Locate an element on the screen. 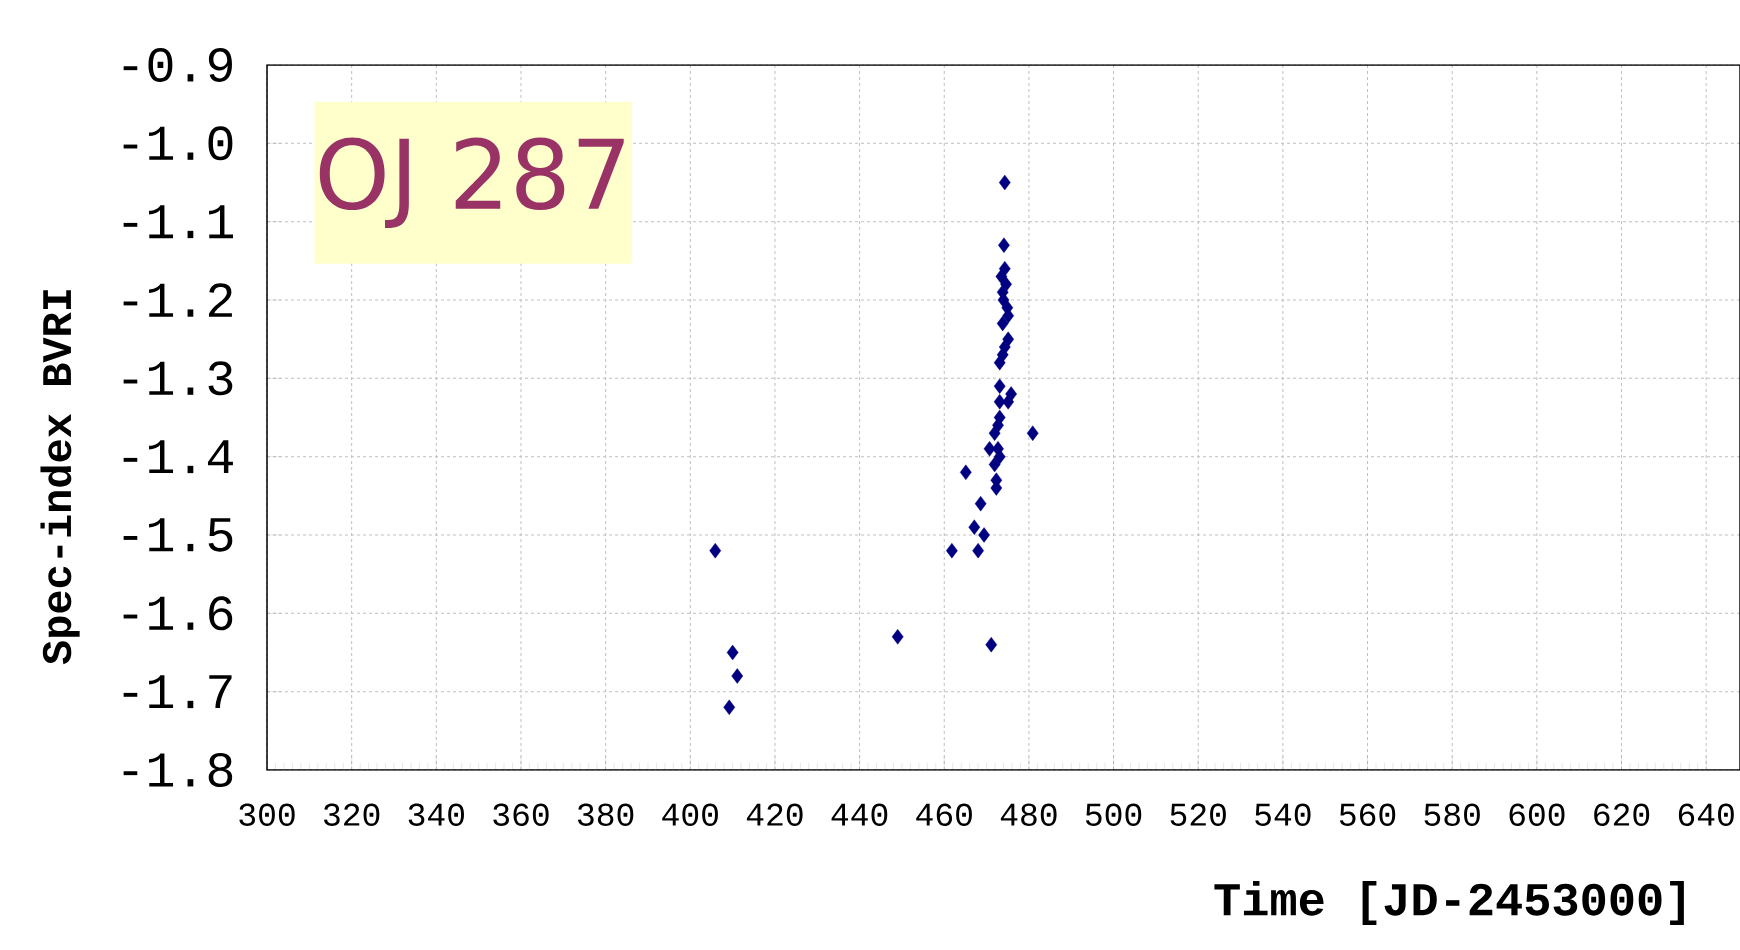 Image resolution: width=1740 pixels, height=950 pixels. x-tick-label: 620 is located at coordinates (1622, 814).